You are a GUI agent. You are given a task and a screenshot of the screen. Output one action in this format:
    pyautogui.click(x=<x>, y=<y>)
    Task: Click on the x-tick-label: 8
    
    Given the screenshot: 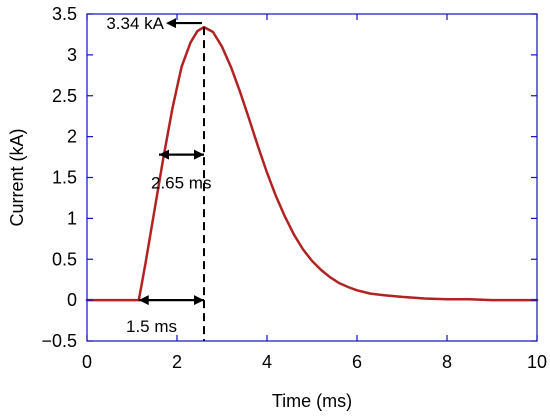 What is the action you would take?
    pyautogui.click(x=447, y=362)
    